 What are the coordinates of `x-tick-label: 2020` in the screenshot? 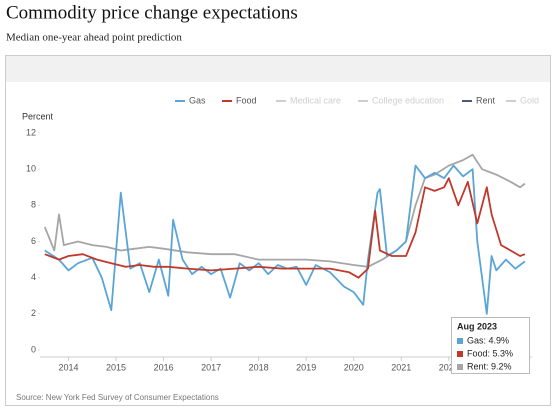 It's located at (354, 367).